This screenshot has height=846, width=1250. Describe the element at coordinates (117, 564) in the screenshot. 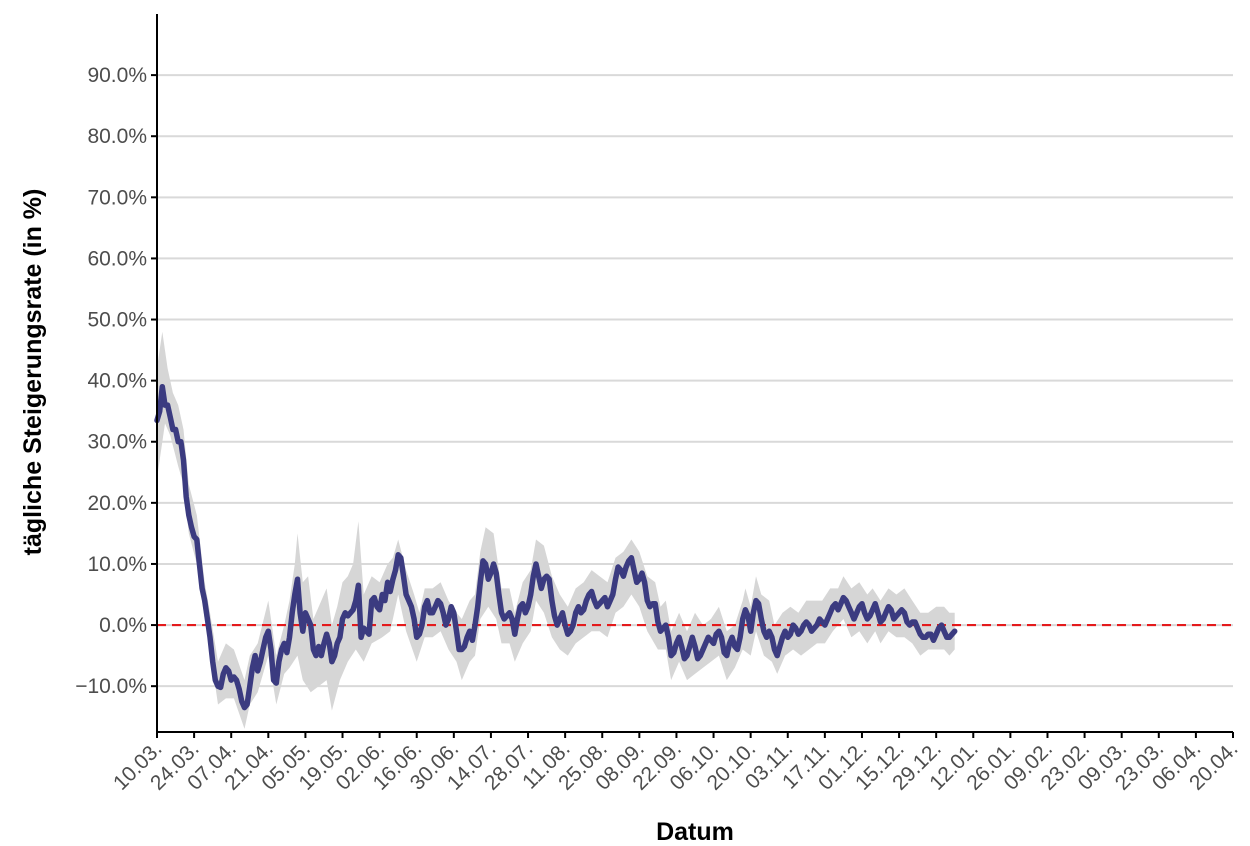

I see `y-tick-label-2: 10.0%` at that location.